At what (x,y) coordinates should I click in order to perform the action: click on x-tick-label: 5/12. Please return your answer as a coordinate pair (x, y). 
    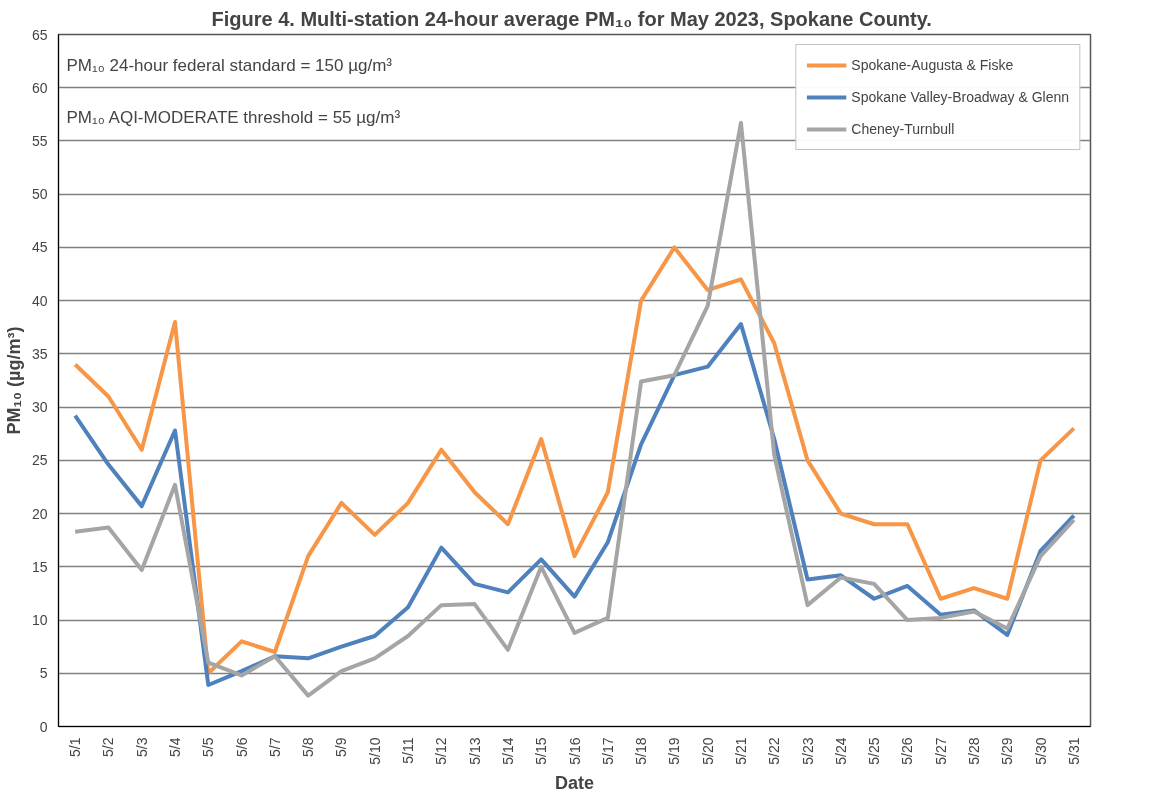
    Looking at the image, I should click on (441, 751).